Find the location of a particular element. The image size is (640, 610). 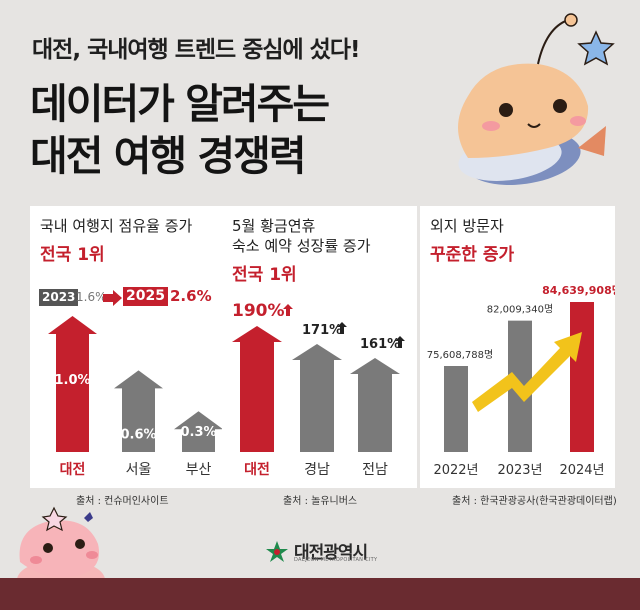

category-label: 서울 is located at coordinates (139, 470).